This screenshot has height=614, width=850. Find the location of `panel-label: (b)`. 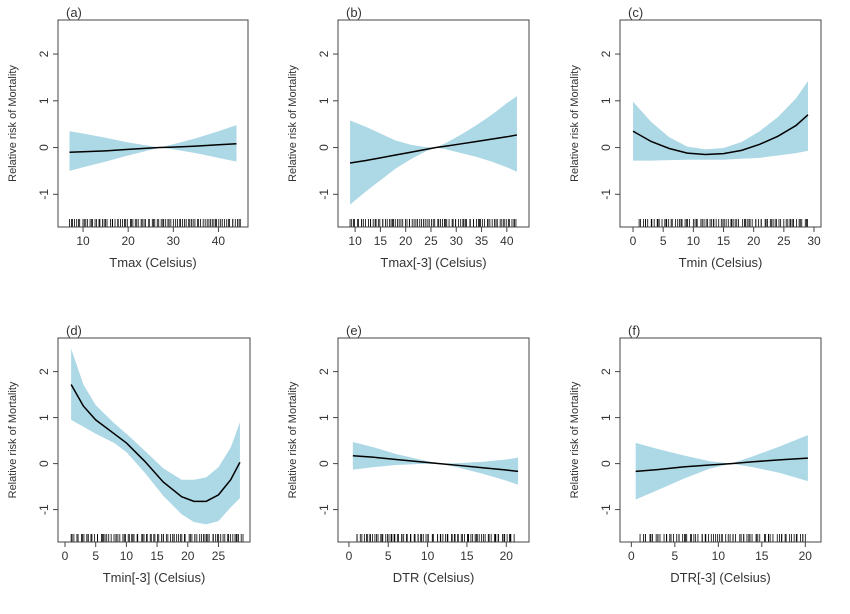

panel-label: (b) is located at coordinates (354, 12).